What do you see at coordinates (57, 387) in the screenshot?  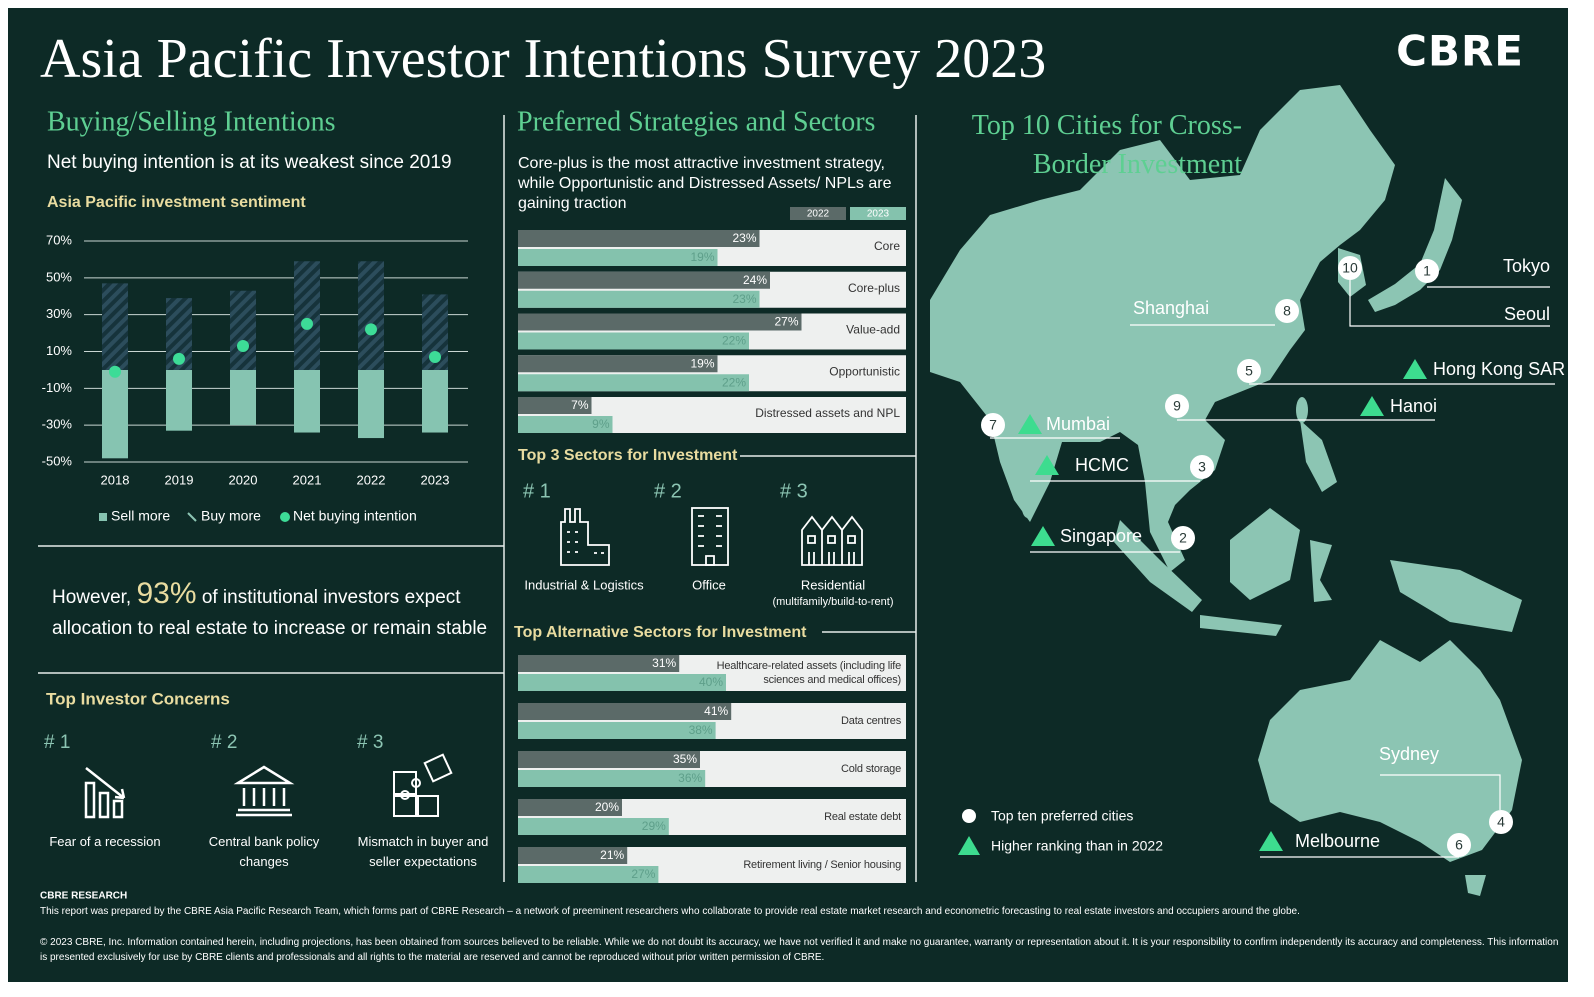 I see `y-tick-label: -10%` at bounding box center [57, 387].